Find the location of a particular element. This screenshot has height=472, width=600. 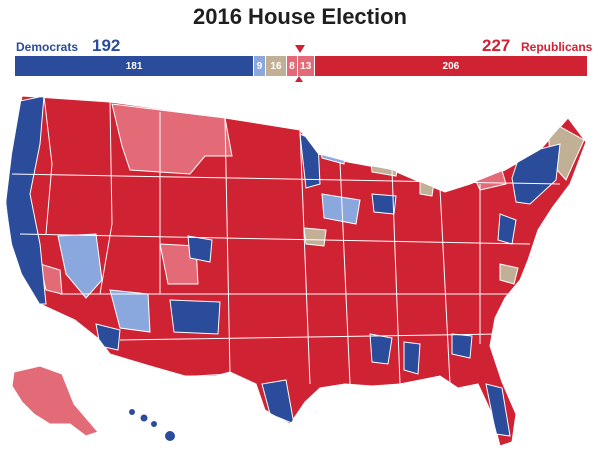

illinois-tossup is located at coordinates (315, 237).